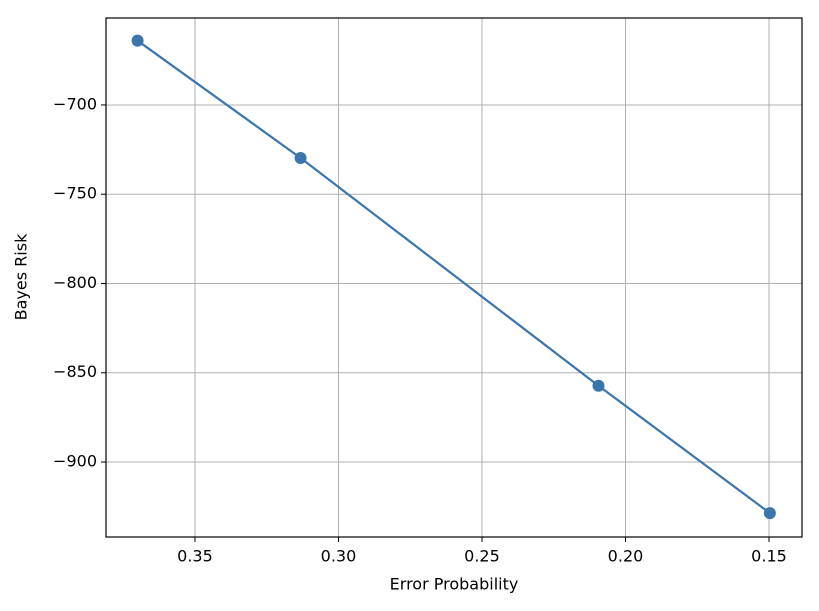  What do you see at coordinates (75, 371) in the screenshot?
I see `y-tick-label: −850` at bounding box center [75, 371].